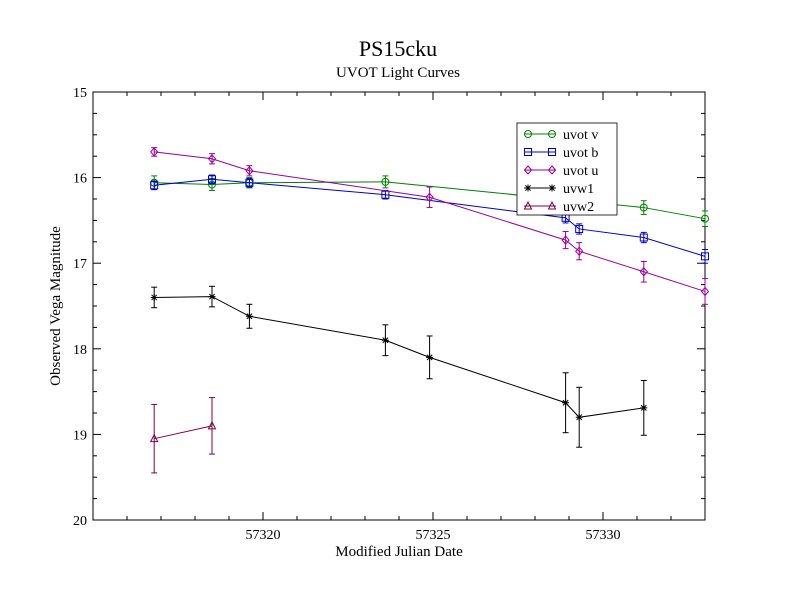  I want to click on legend-label: uvot v, so click(580, 135).